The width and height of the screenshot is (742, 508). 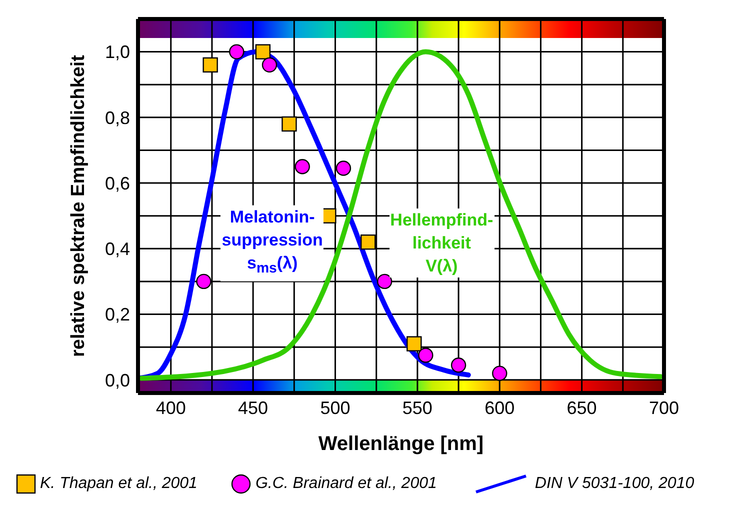 I want to click on y-tick-label: 0,8, so click(x=117, y=118).